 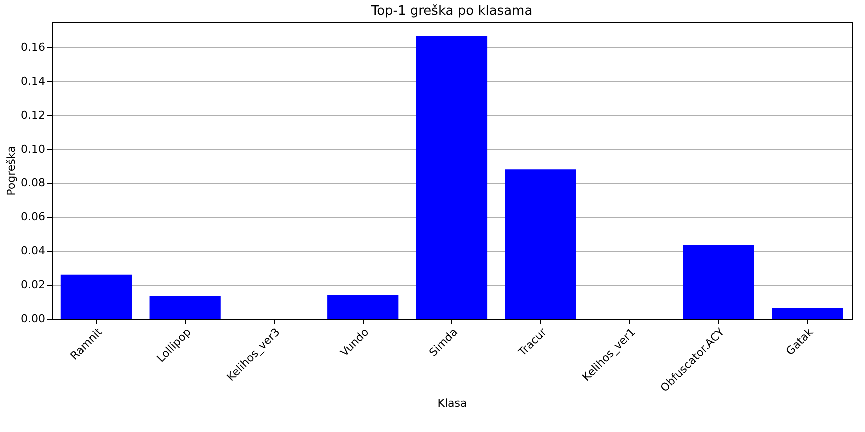 What do you see at coordinates (33, 251) in the screenshot?
I see `y-tick-label: 0.04` at bounding box center [33, 251].